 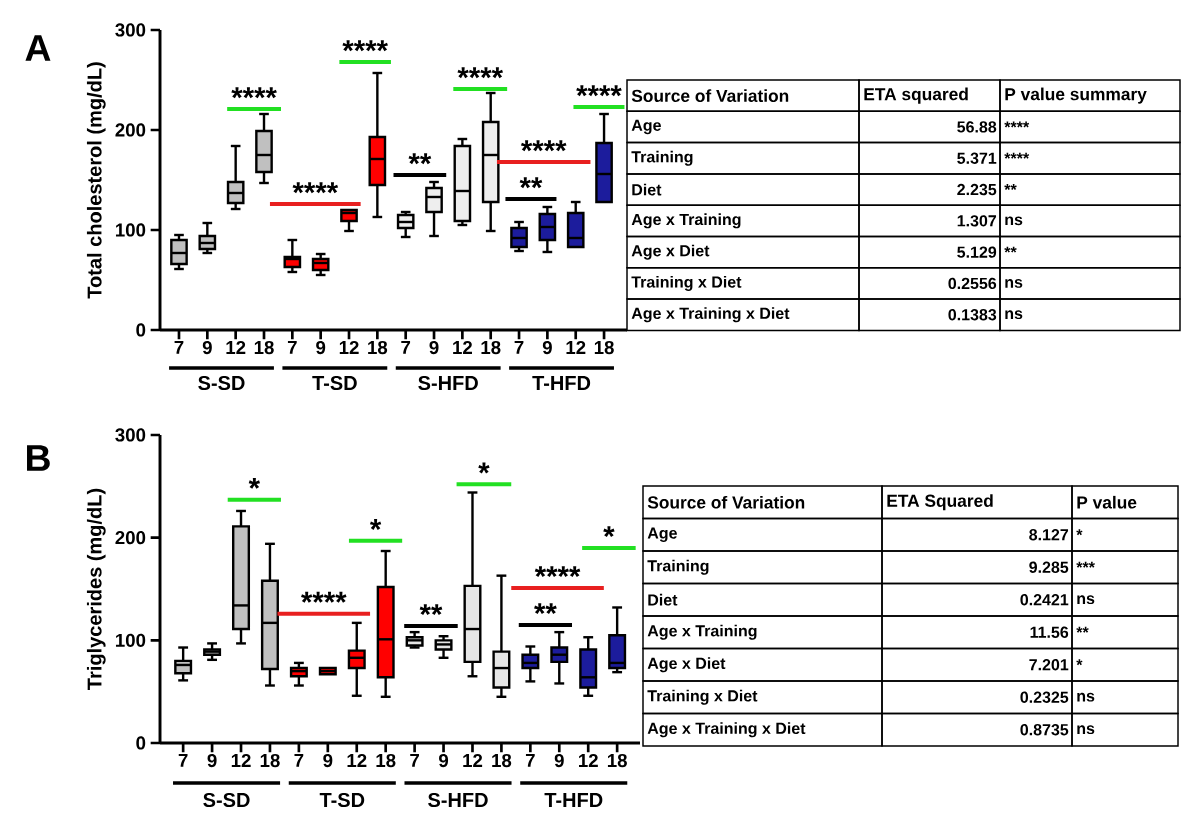 What do you see at coordinates (448, 383) in the screenshot?
I see `text: S-HFD` at bounding box center [448, 383].